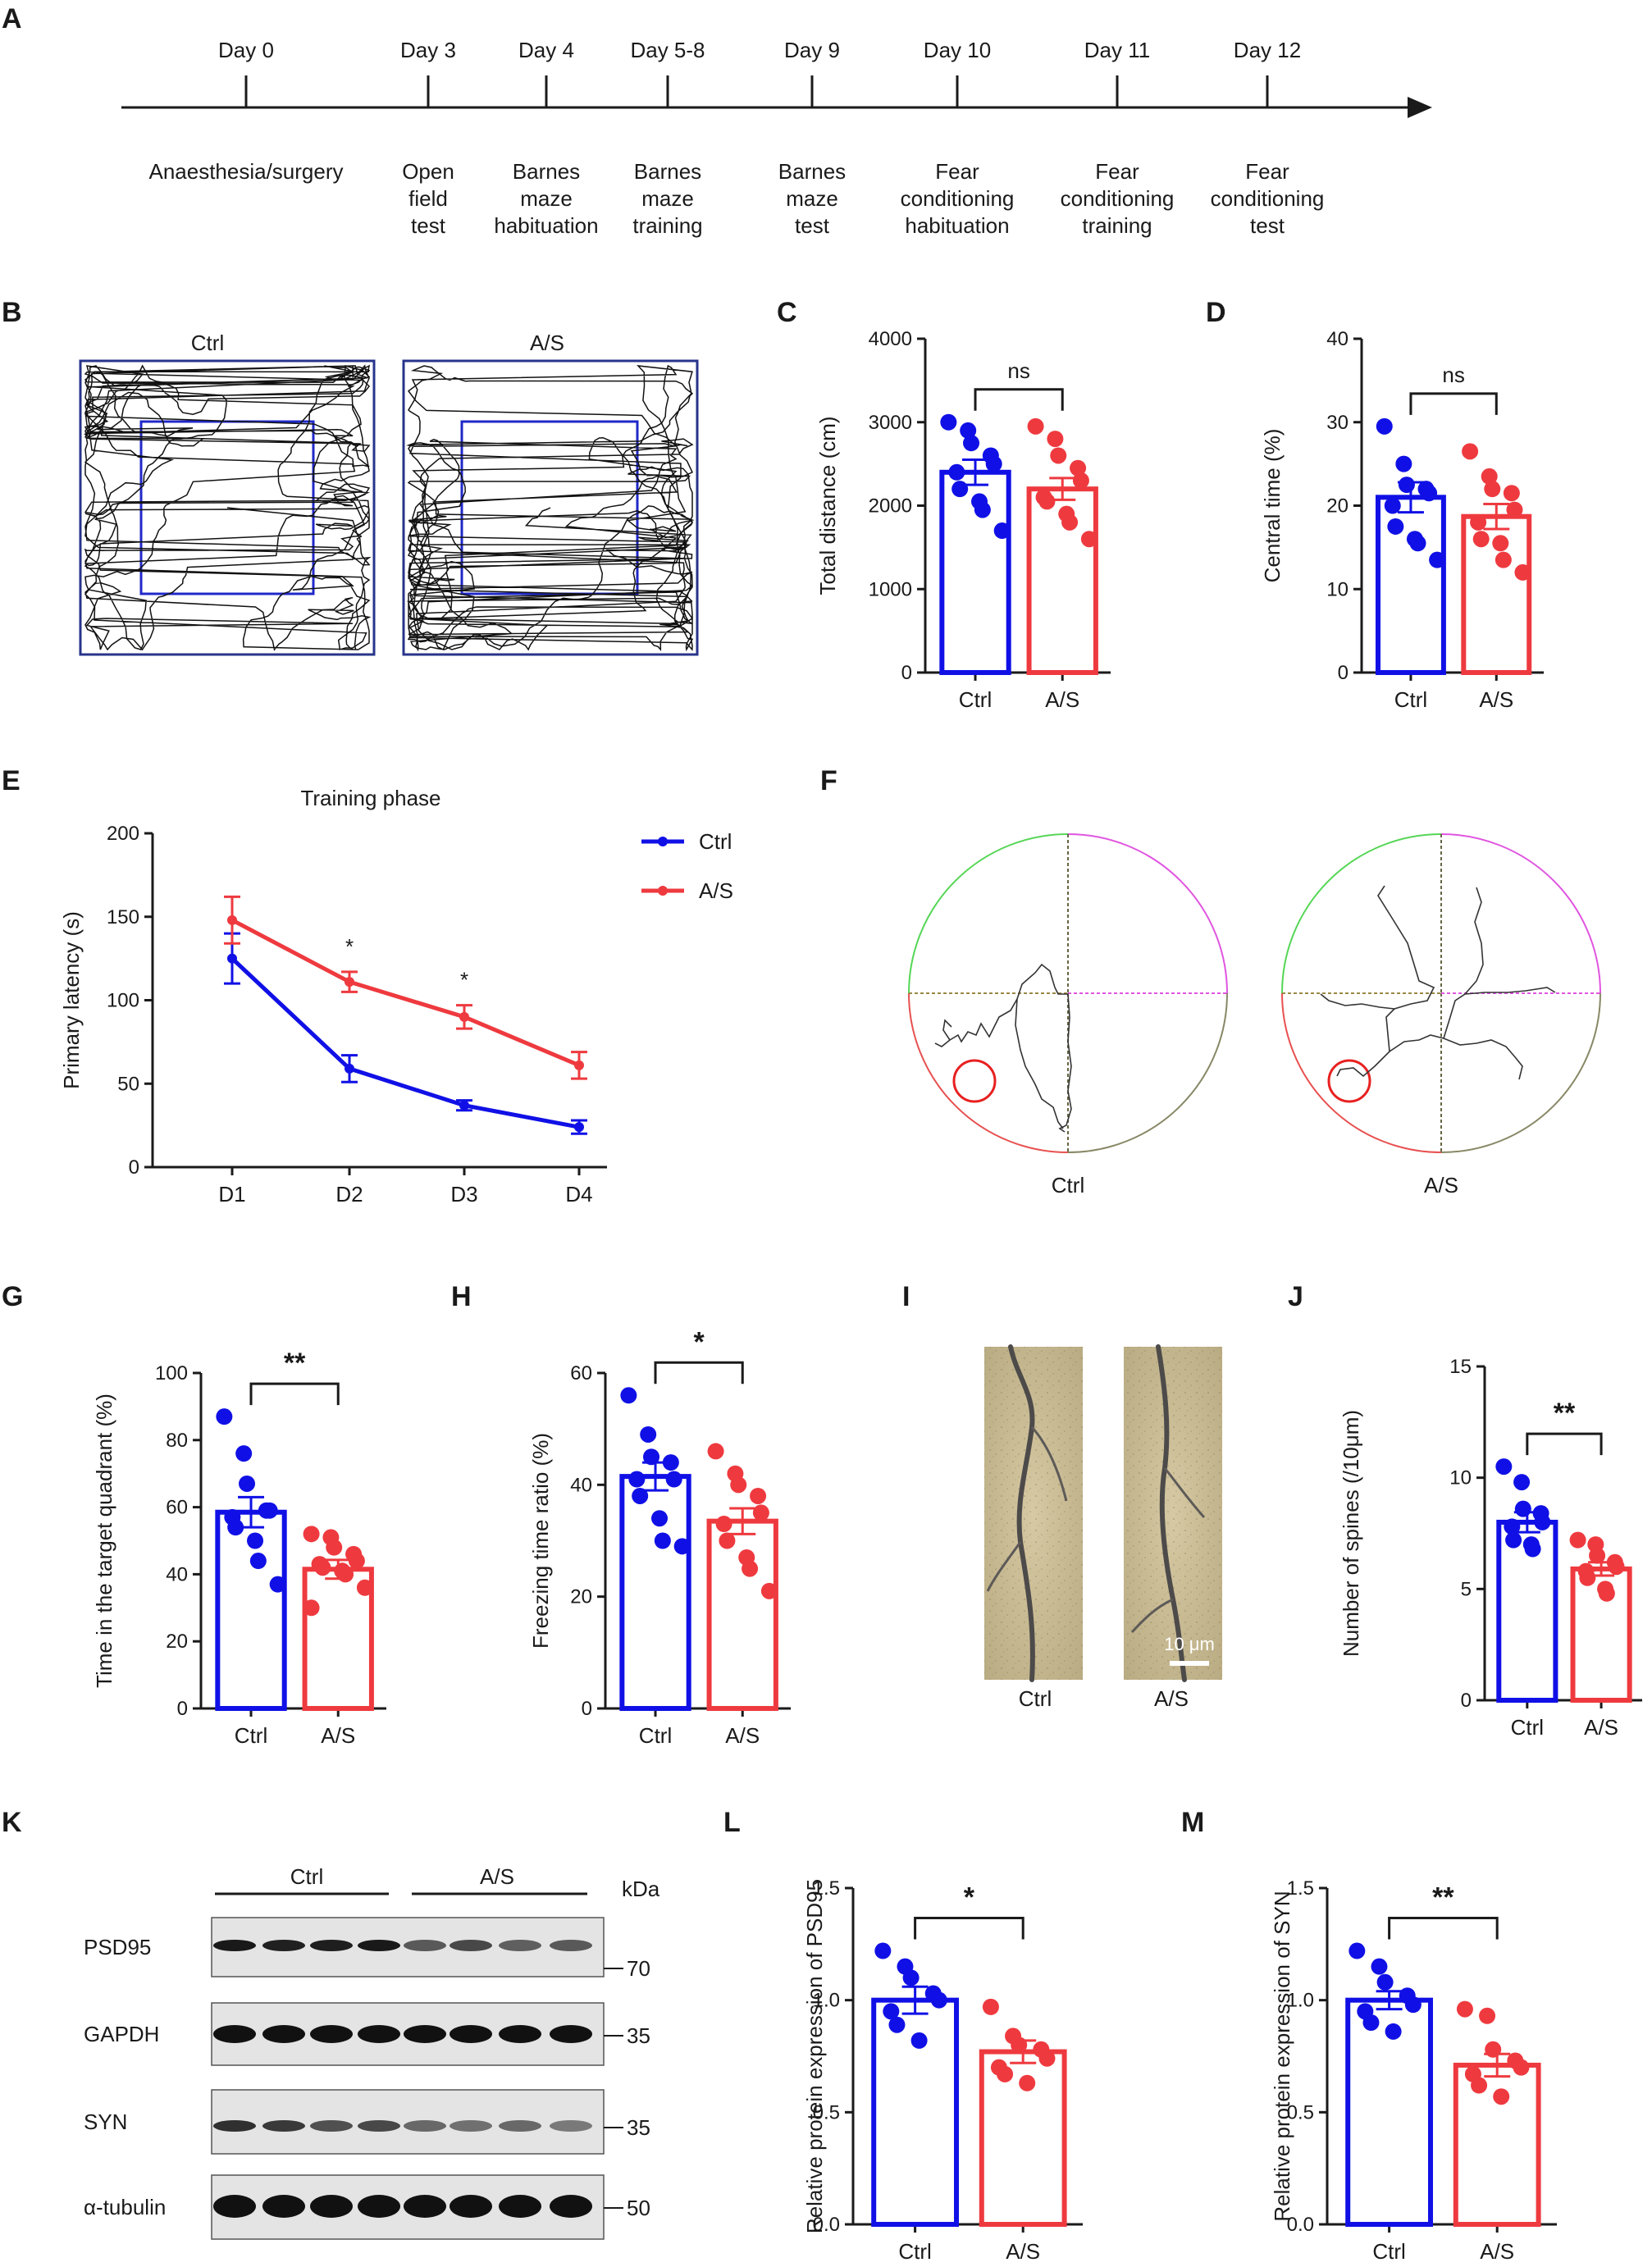 The width and height of the screenshot is (1652, 2267). I want to click on timeline-event-label: field, so click(428, 198).